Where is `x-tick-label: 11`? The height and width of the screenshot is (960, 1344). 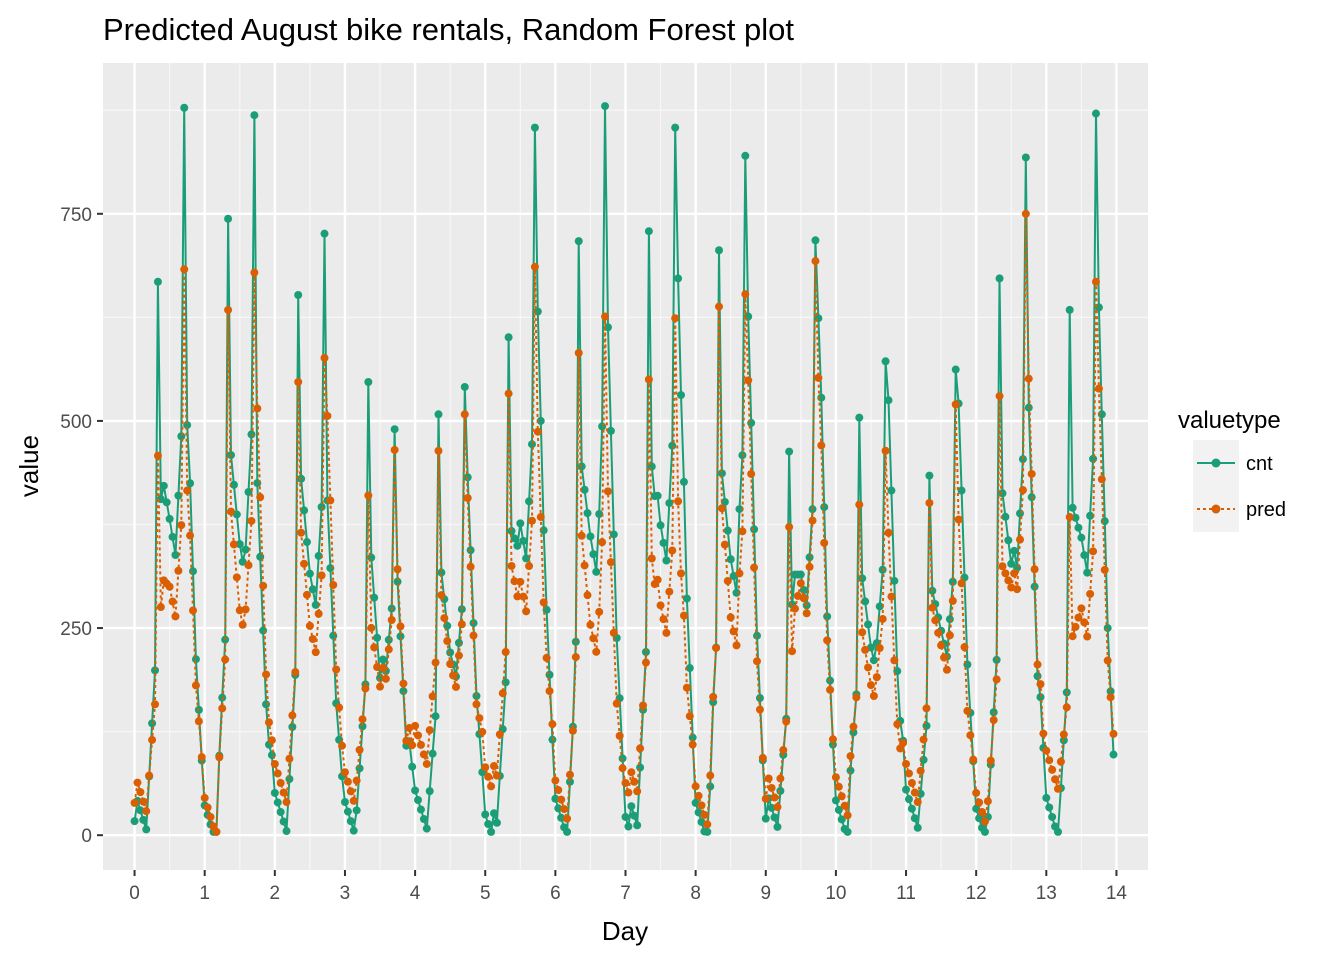
x-tick-label: 11 is located at coordinates (906, 893).